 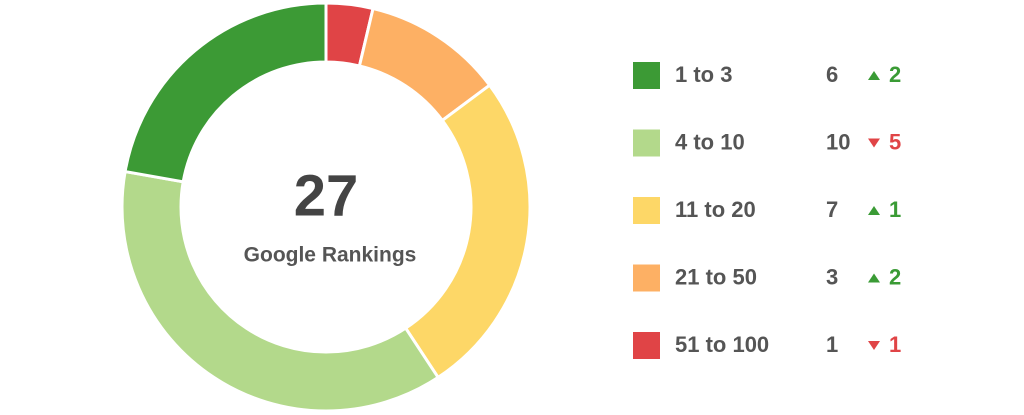 I want to click on change-label: 5, so click(x=895, y=141).